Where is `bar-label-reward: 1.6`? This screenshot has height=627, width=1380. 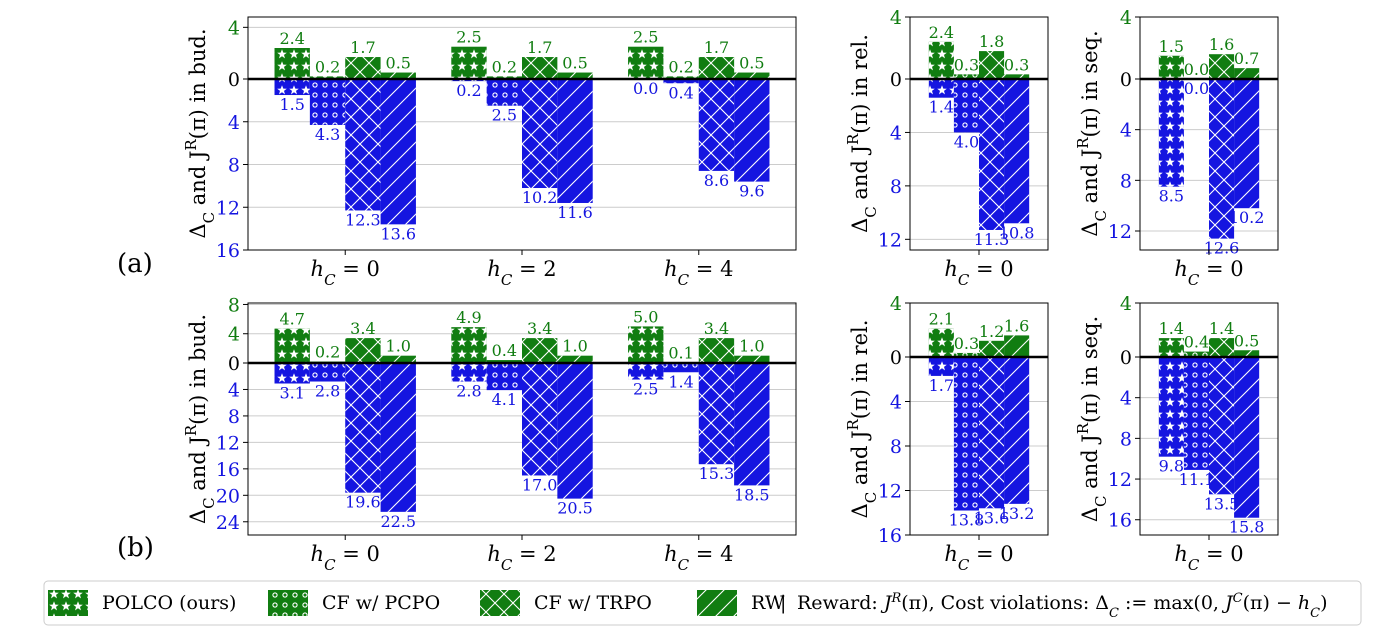
bar-label-reward: 1.6 is located at coordinates (1221, 44).